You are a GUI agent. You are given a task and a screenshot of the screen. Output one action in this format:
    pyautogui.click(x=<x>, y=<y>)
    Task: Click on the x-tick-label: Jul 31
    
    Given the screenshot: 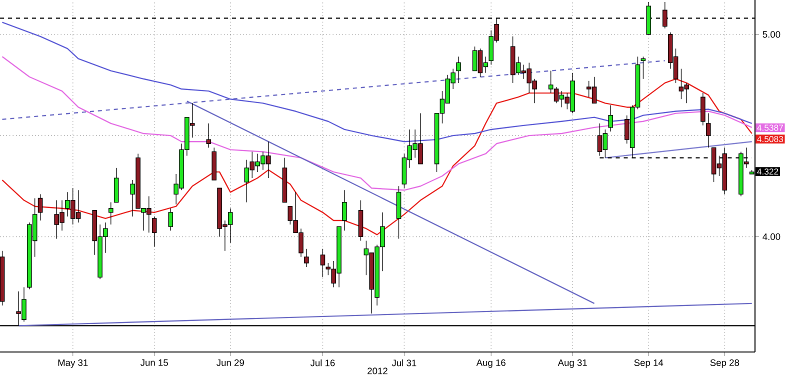 What is the action you would take?
    pyautogui.click(x=404, y=362)
    